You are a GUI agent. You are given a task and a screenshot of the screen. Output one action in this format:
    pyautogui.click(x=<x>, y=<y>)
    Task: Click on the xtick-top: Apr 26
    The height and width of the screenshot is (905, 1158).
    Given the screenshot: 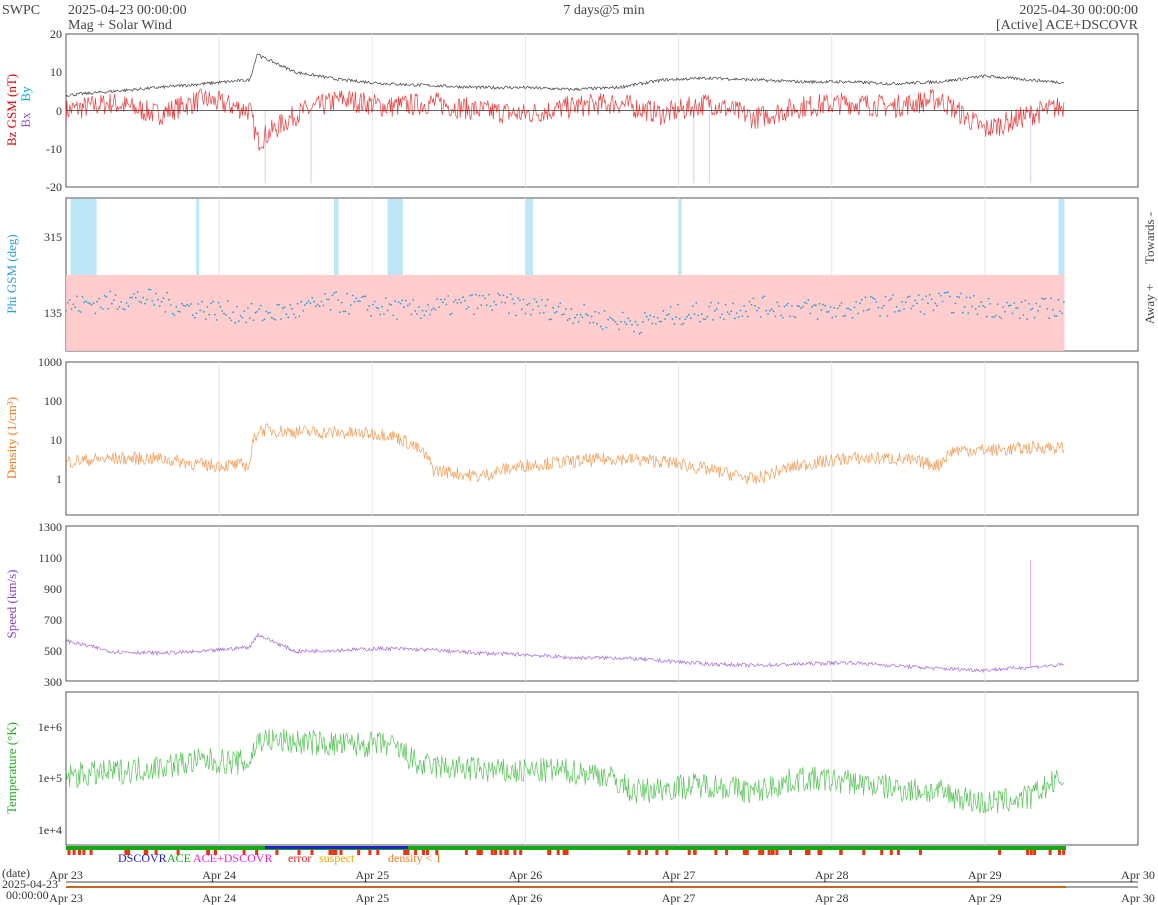 What is the action you would take?
    pyautogui.click(x=526, y=875)
    